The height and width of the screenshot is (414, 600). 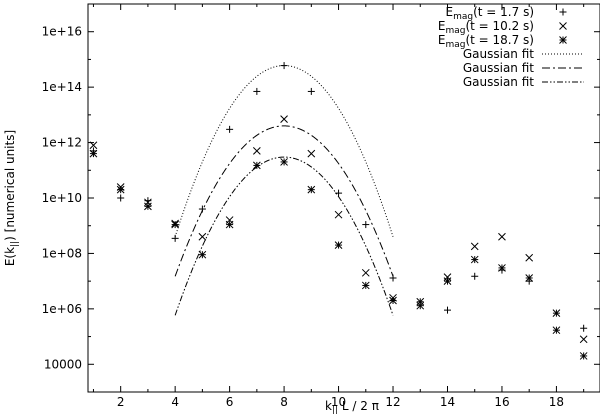 I want to click on legend-fit-label-1: Gaussian fit, so click(x=498, y=54).